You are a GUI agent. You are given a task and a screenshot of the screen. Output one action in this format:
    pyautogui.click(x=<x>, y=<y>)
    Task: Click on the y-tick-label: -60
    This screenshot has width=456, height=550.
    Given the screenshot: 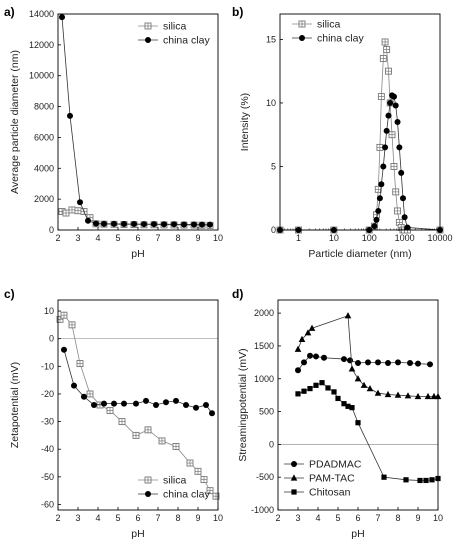 What is the action you would take?
    pyautogui.click(x=47, y=504)
    